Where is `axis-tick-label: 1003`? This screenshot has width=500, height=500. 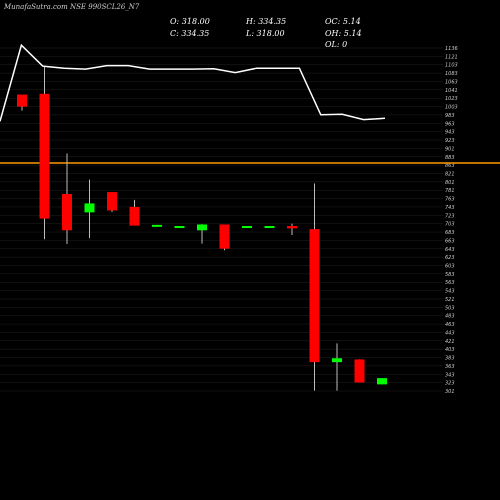
axis-tick-label: 1003 is located at coordinates (451, 108).